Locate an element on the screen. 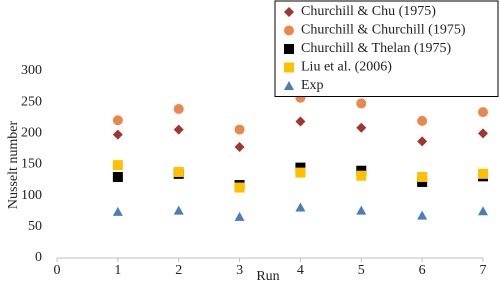  x-tick-label: 5 is located at coordinates (361, 270).